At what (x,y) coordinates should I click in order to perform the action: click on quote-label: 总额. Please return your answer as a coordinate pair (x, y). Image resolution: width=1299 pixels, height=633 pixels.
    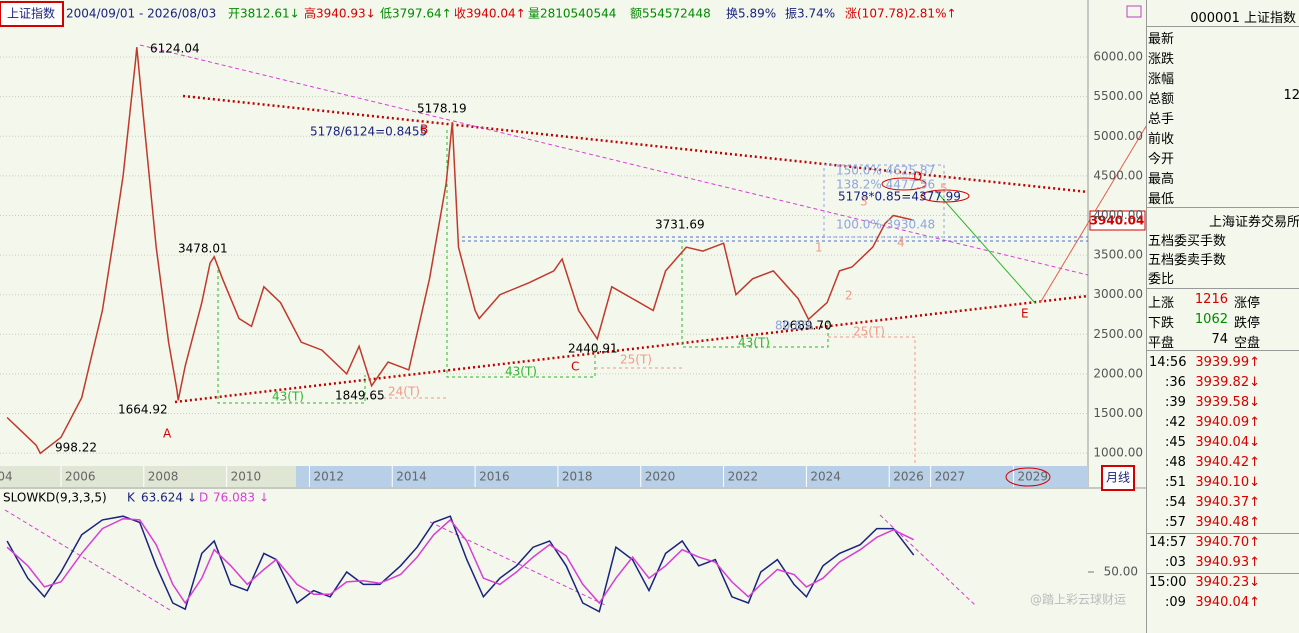
    Looking at the image, I should click on (1161, 99).